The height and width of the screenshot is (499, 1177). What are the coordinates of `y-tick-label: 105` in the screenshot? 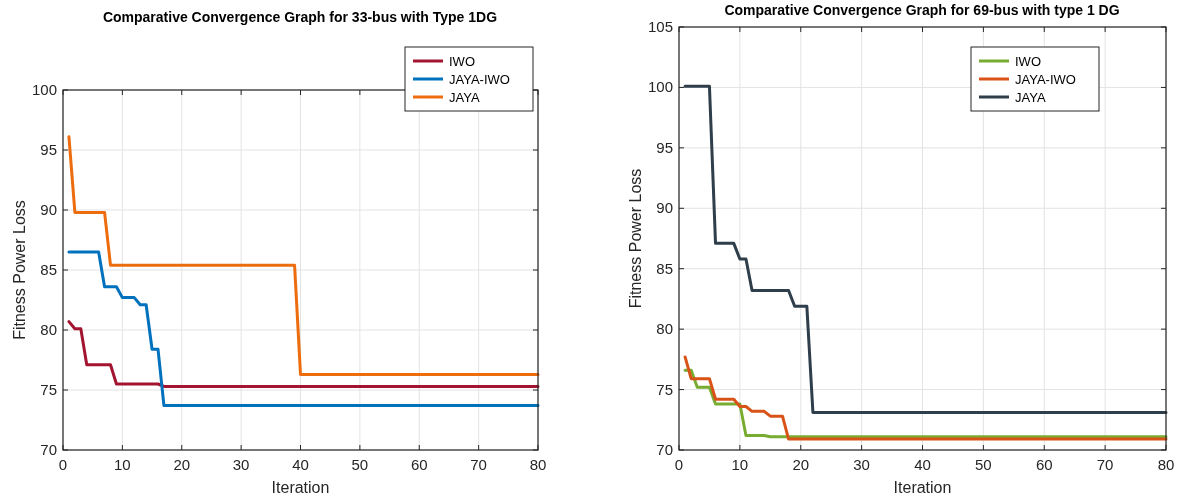 It's located at (660, 26).